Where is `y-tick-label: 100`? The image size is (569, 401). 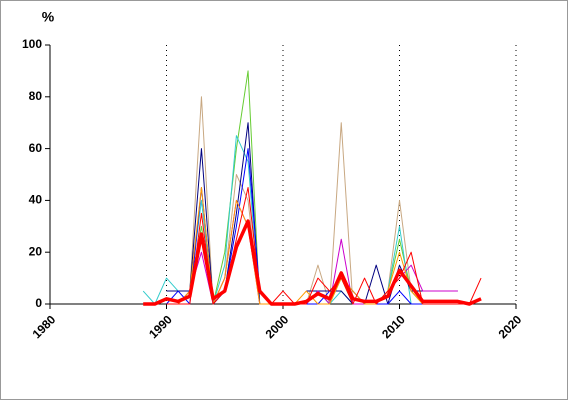
y-tick-label: 100 is located at coordinates (32, 44).